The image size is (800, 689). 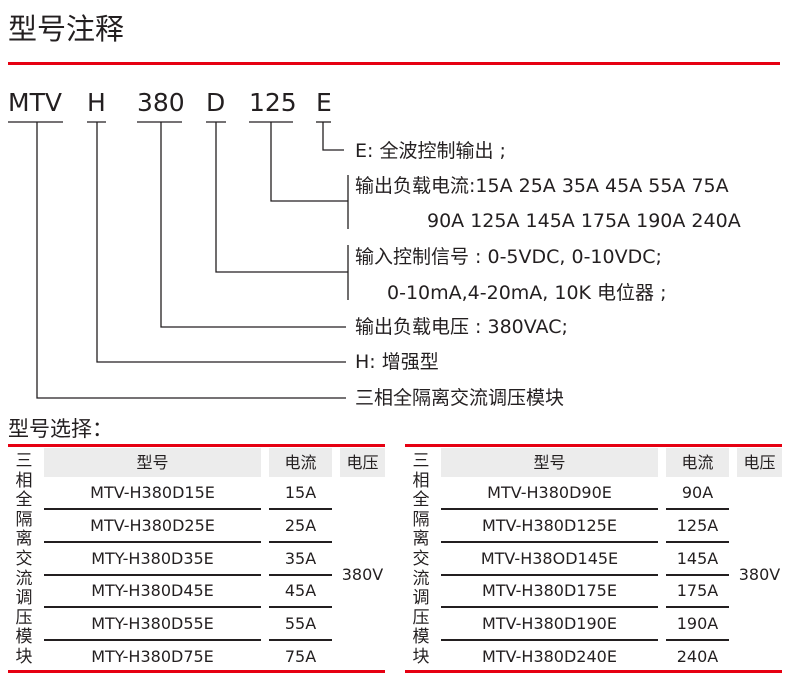 What do you see at coordinates (508, 257) in the screenshot?
I see `desc-input-1: 输入控制信号 : 0-5VDC, 0-10VDC;` at bounding box center [508, 257].